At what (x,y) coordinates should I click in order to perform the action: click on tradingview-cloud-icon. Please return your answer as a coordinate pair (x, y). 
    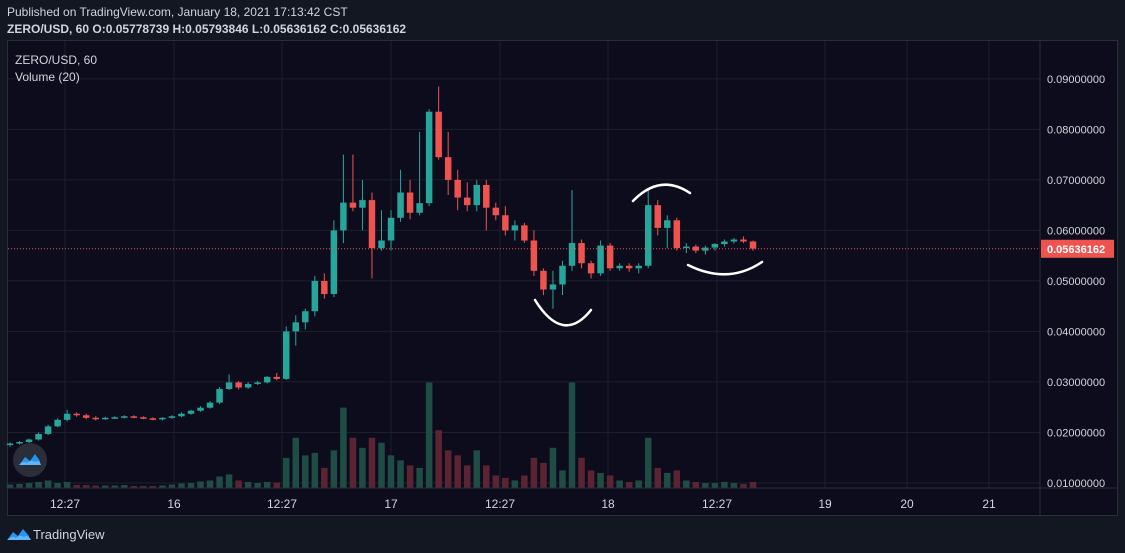
    Looking at the image, I should click on (30, 460).